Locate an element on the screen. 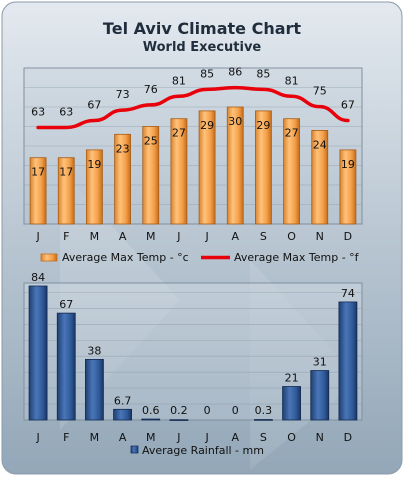 The image size is (404, 481). temperature-x-label: O is located at coordinates (291, 236).